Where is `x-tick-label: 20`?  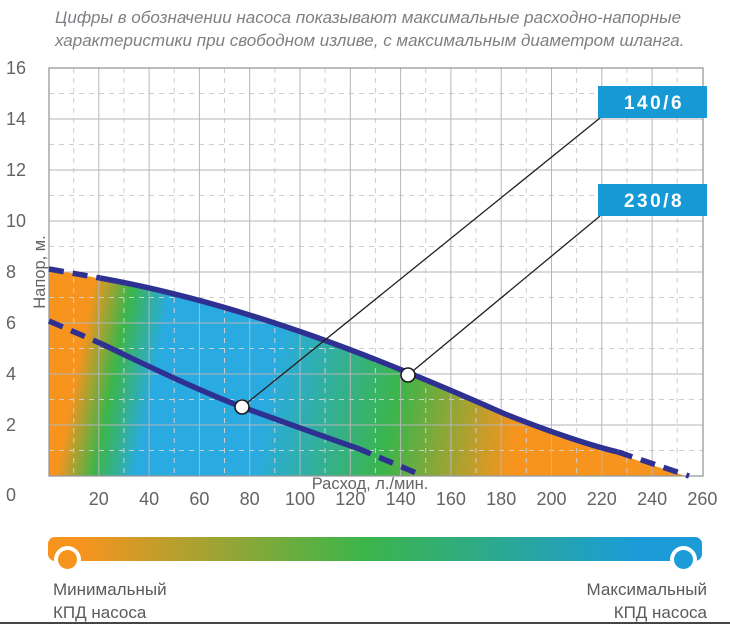
x-tick-label: 20 is located at coordinates (99, 499).